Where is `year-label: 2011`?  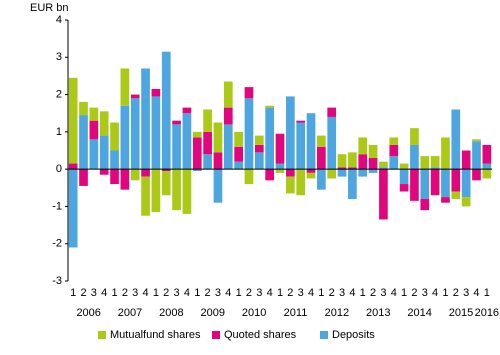
year-label: 2011 is located at coordinates (296, 313).